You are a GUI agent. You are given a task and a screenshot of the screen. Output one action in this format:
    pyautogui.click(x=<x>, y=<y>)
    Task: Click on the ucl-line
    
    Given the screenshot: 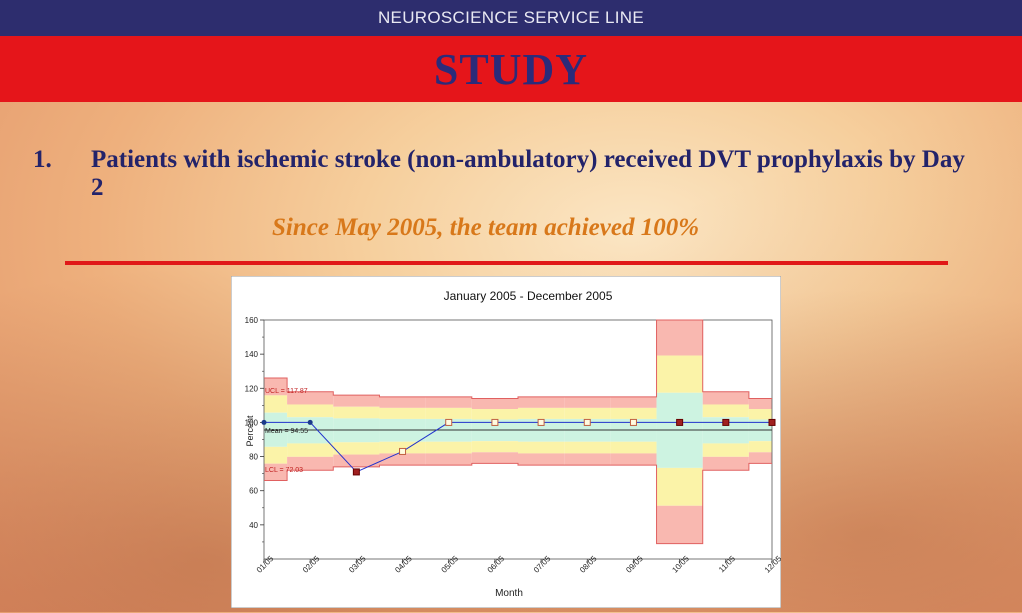 What is the action you would take?
    pyautogui.click(x=518, y=359)
    